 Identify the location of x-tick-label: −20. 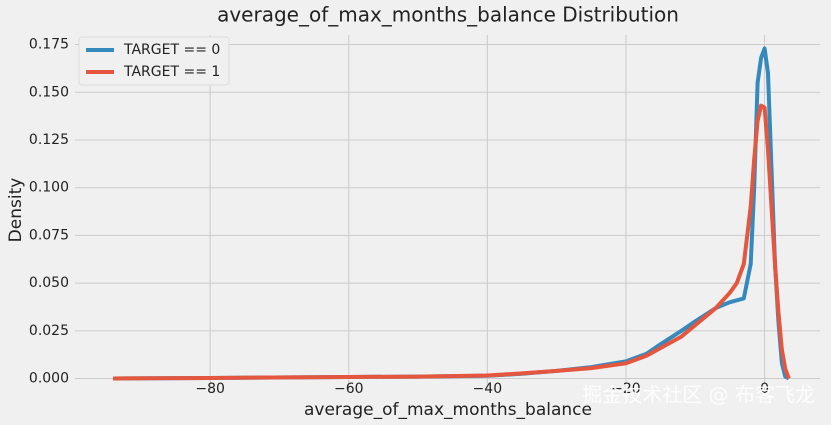
(626, 389).